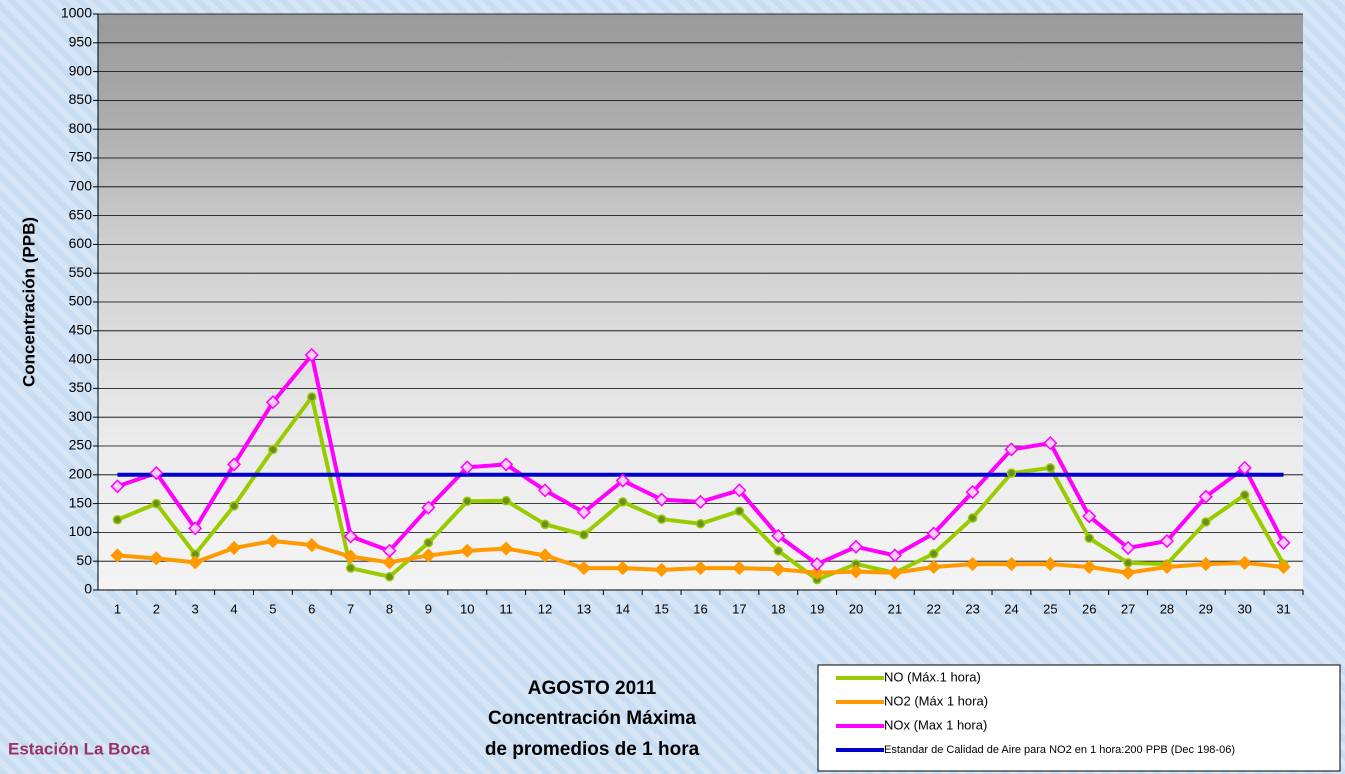 The height and width of the screenshot is (774, 1345). Describe the element at coordinates (389, 608) in the screenshot. I see `x-tick-label: 8` at that location.